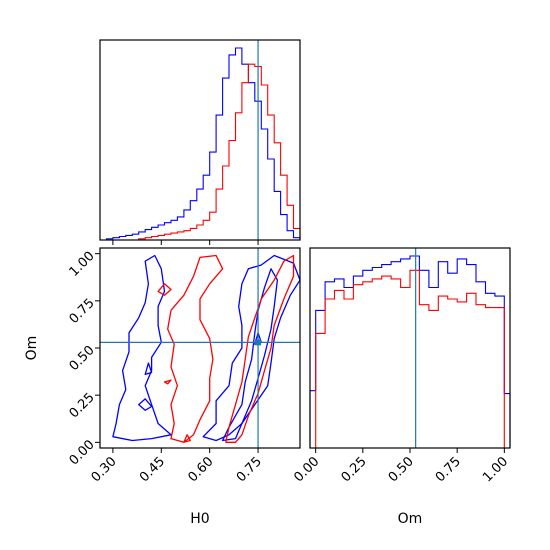 The image size is (550, 550). Describe the element at coordinates (200, 152) in the screenshot. I see `h0-marginal-red-histogram` at that location.